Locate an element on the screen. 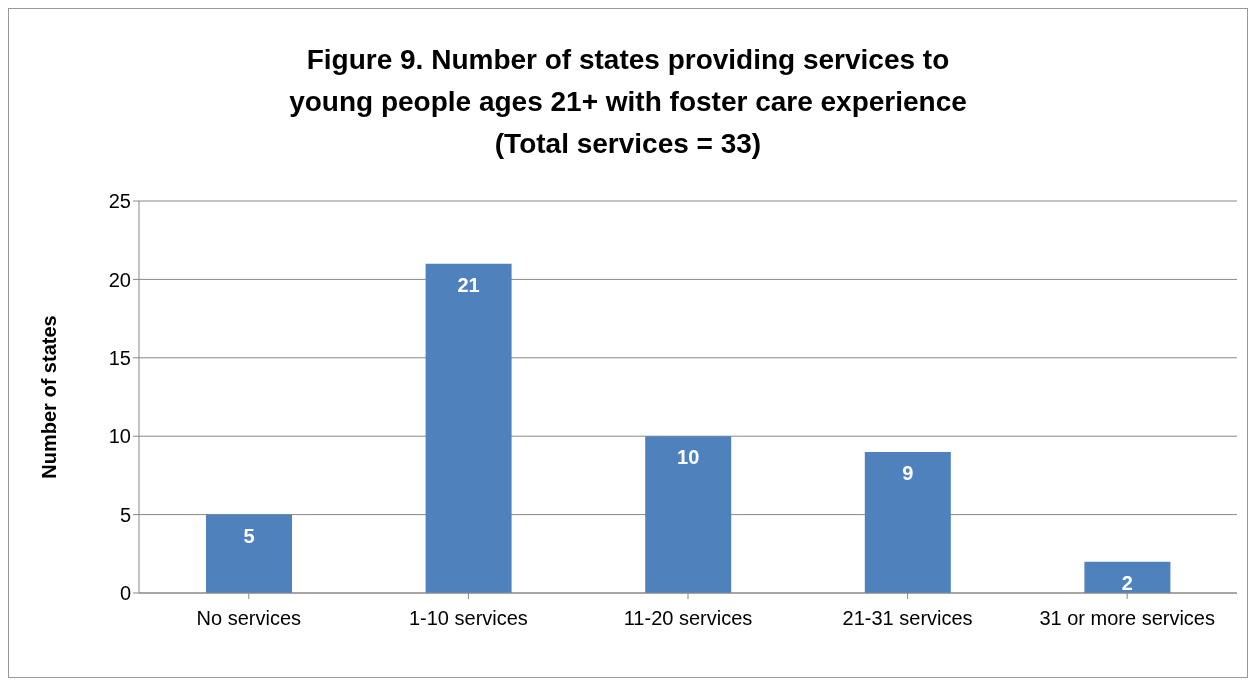  data-label: 9 is located at coordinates (908, 473).